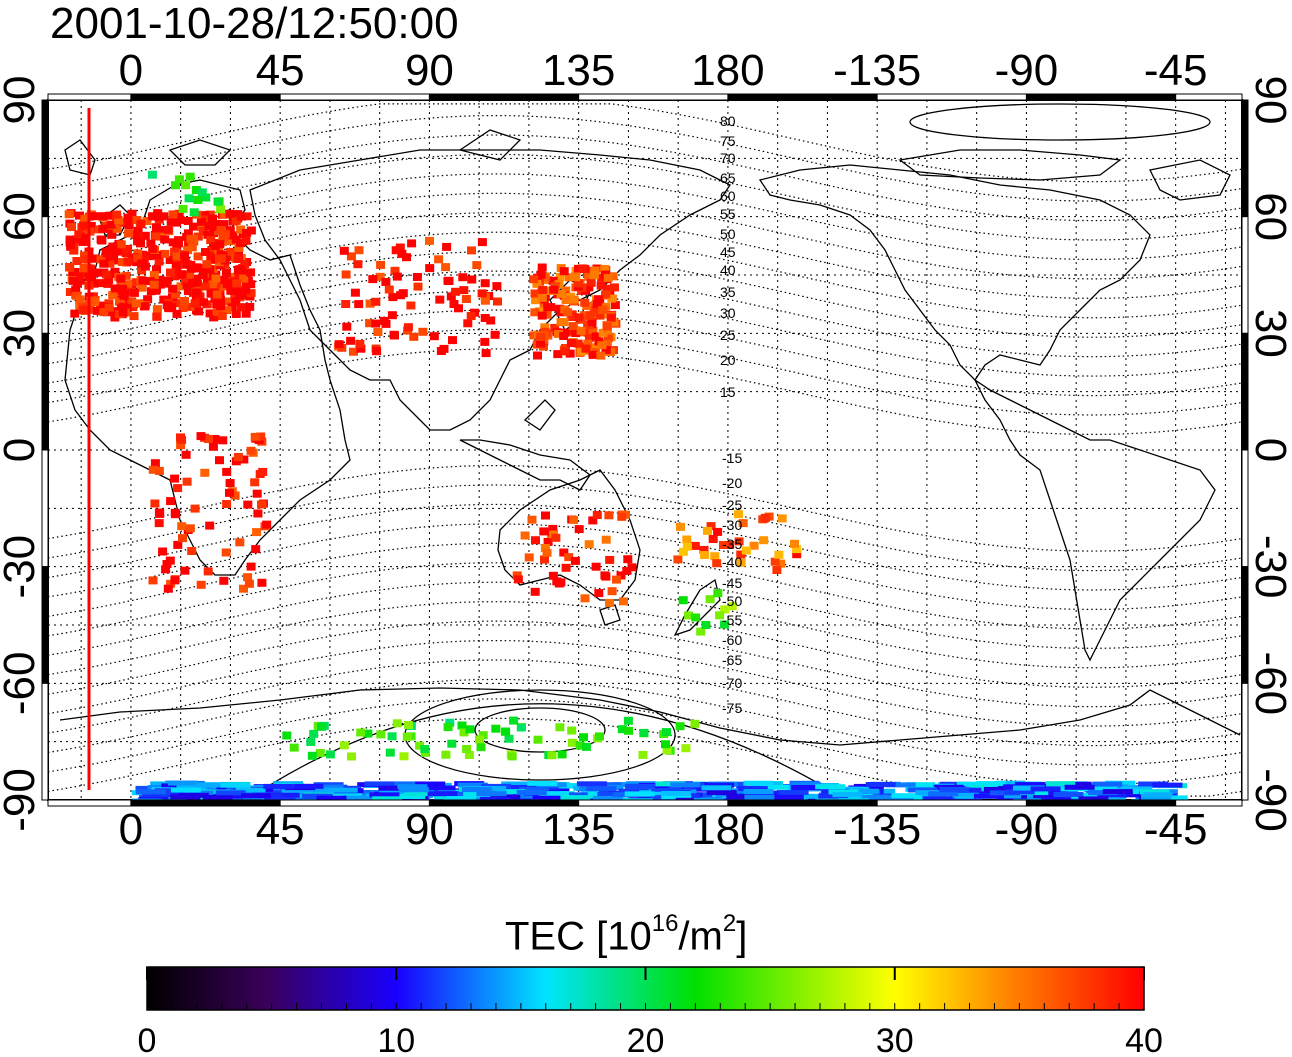 This screenshot has width=1292, height=1057. I want to click on mag-lat-label: -60, so click(732, 640).